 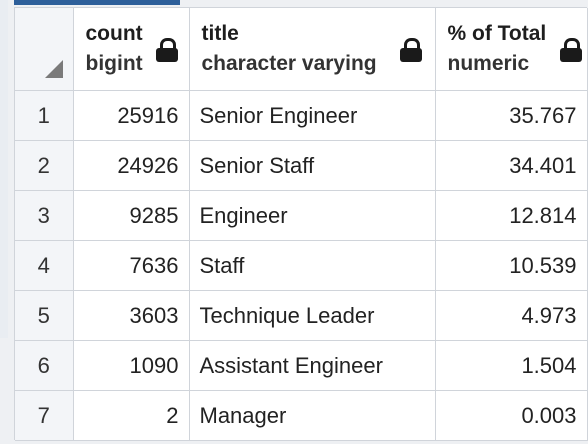 I want to click on title-cell: Staff, so click(x=312, y=265).